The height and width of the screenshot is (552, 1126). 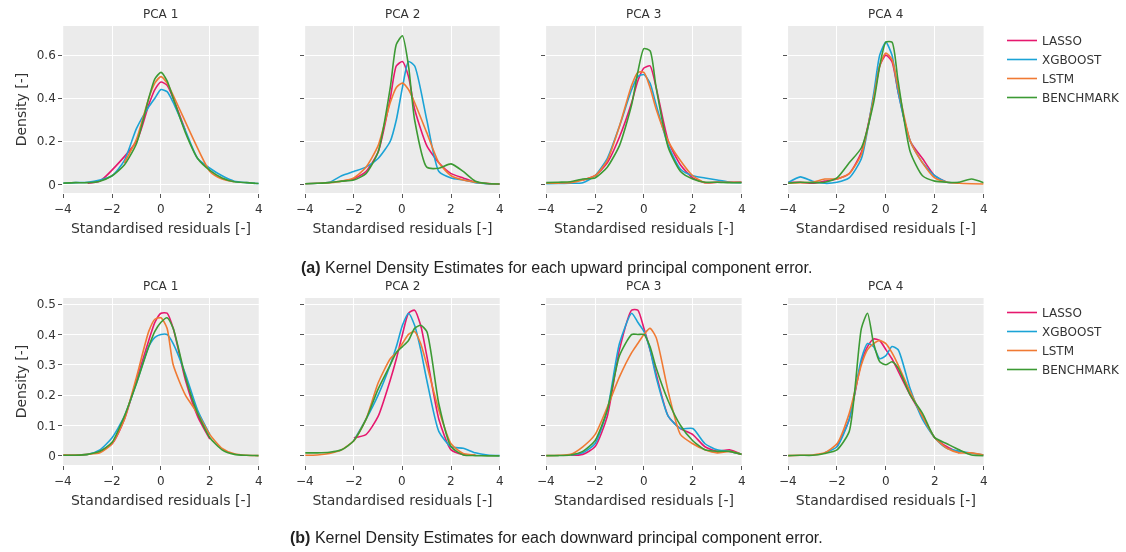 What do you see at coordinates (557, 267) in the screenshot?
I see `text: (a) Kernel Density Estimates for each upward principal component error.` at bounding box center [557, 267].